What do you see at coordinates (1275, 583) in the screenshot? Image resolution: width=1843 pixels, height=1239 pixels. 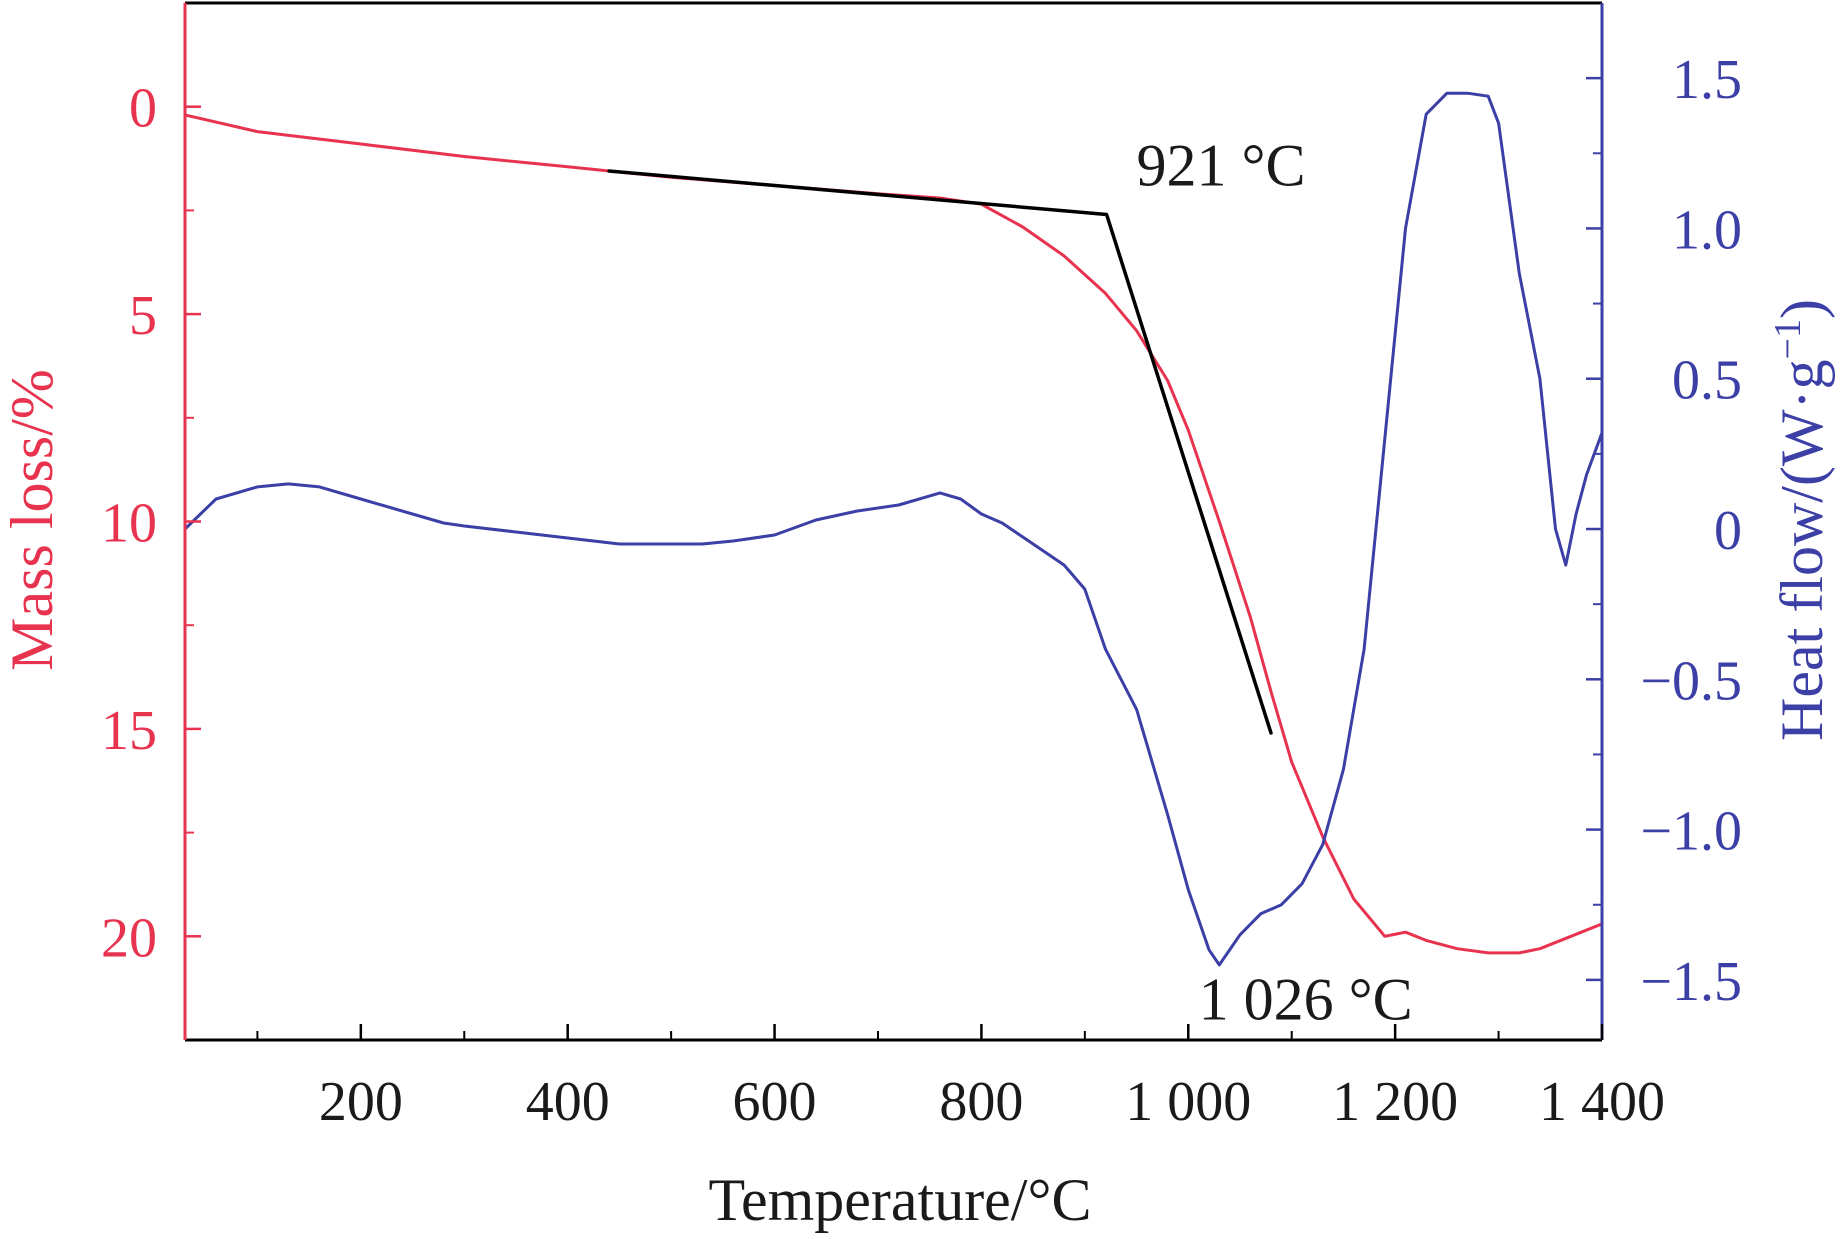 I see `annotations: 921 °C 1 026 °C` at bounding box center [1275, 583].